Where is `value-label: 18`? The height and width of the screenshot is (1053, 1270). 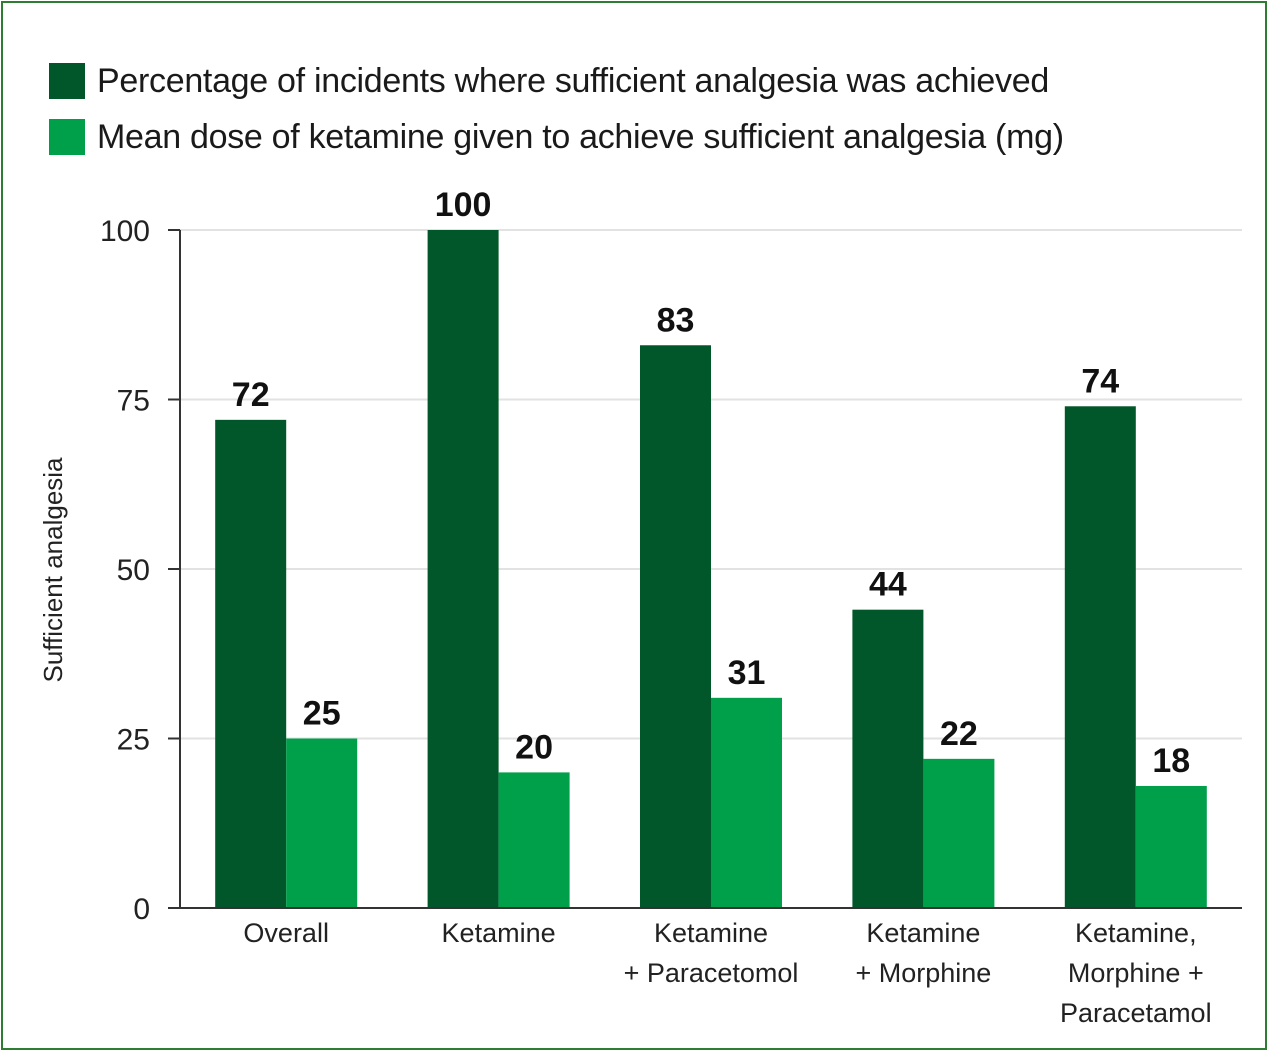
value-label: 18 is located at coordinates (1171, 761).